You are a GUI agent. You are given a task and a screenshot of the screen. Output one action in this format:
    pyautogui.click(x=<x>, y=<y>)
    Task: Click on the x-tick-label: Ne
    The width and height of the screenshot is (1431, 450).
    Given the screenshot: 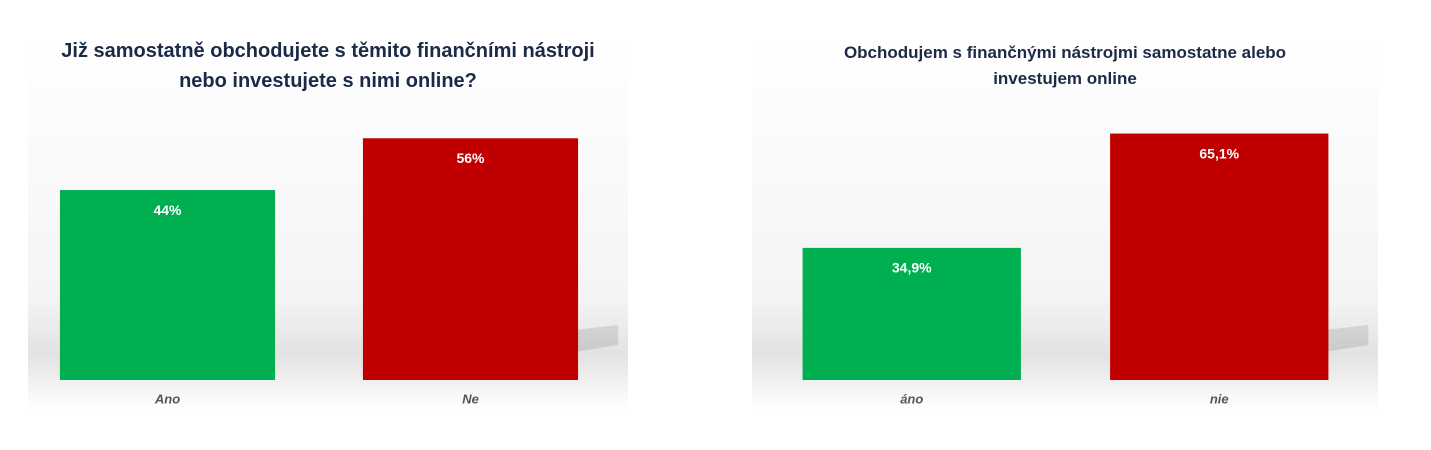 What is the action you would take?
    pyautogui.click(x=470, y=398)
    